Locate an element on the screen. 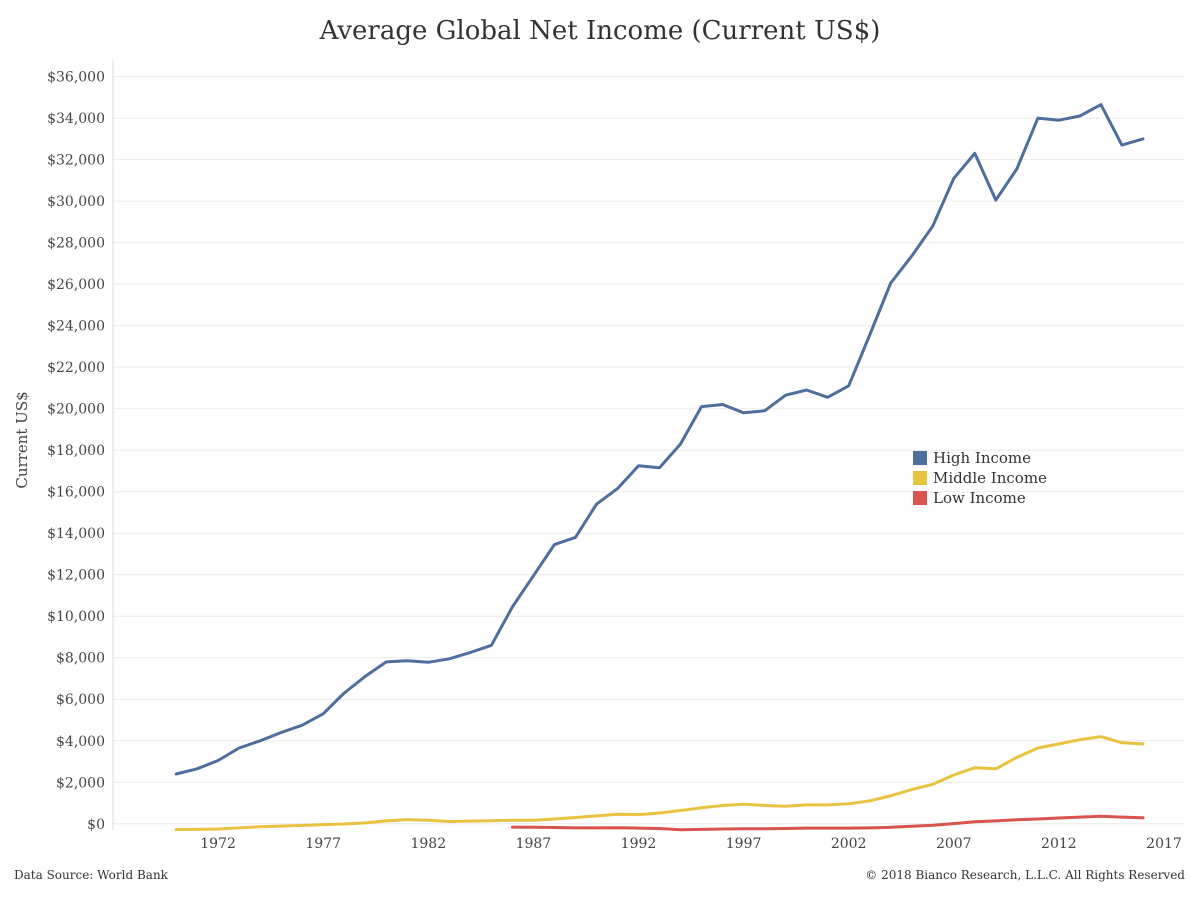  x-tick-label: 1977 is located at coordinates (323, 844).